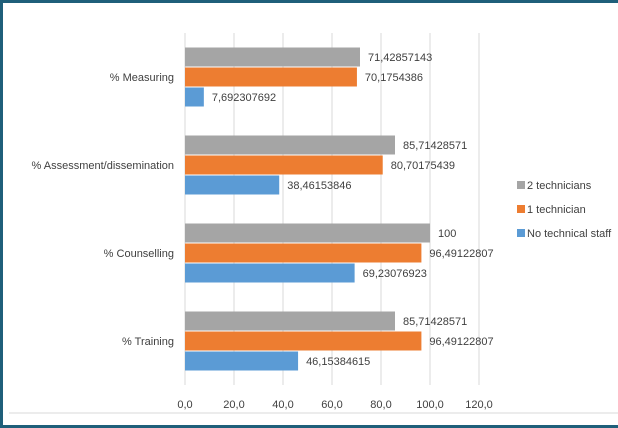 This screenshot has width=618, height=428. Describe the element at coordinates (479, 405) in the screenshot. I see `x-tick-label: 120,0` at that location.